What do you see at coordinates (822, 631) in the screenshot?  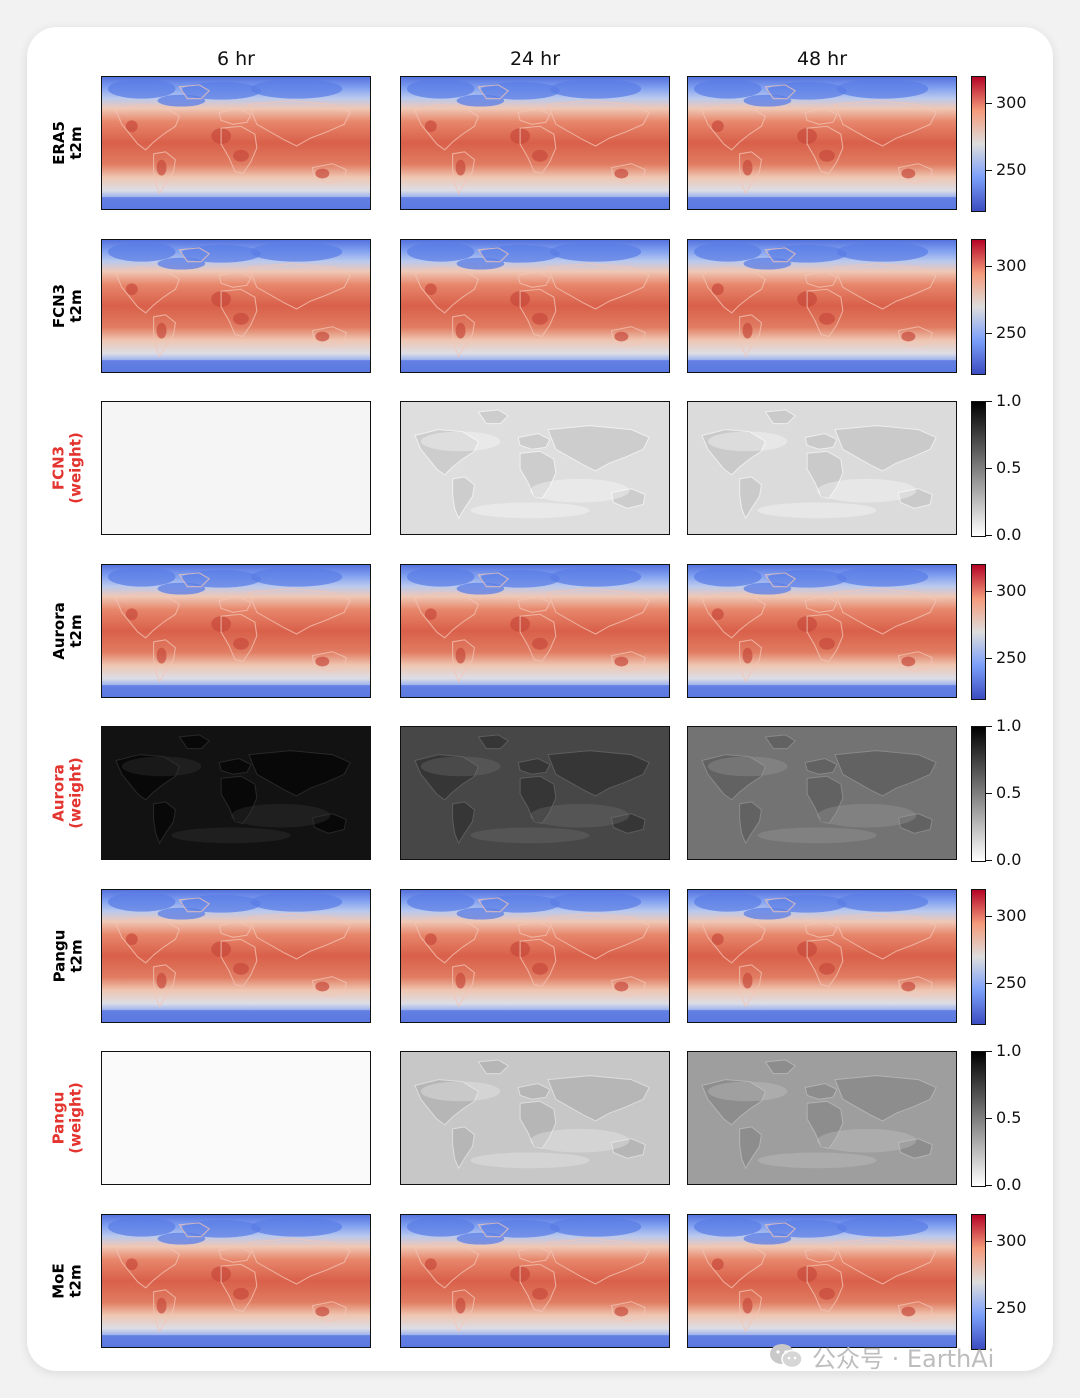 I see `map-panel-r3-c2` at bounding box center [822, 631].